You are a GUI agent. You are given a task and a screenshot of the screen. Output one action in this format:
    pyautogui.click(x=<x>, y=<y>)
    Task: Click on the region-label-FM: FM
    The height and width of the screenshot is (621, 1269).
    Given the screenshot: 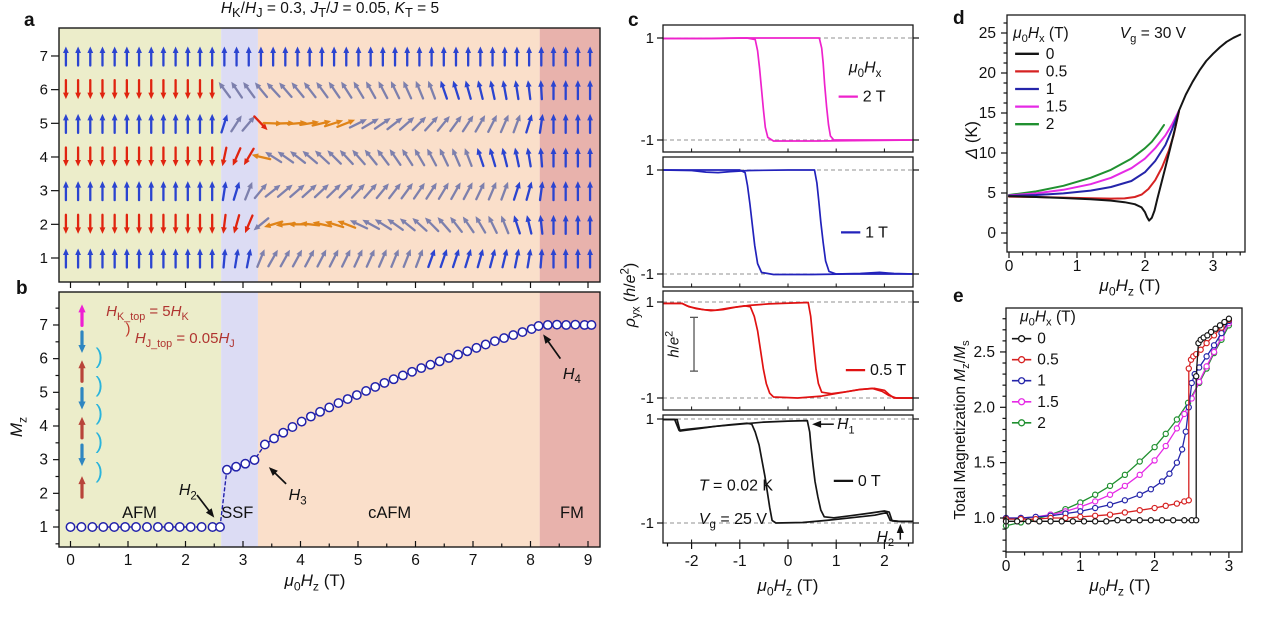 What is the action you would take?
    pyautogui.click(x=572, y=513)
    